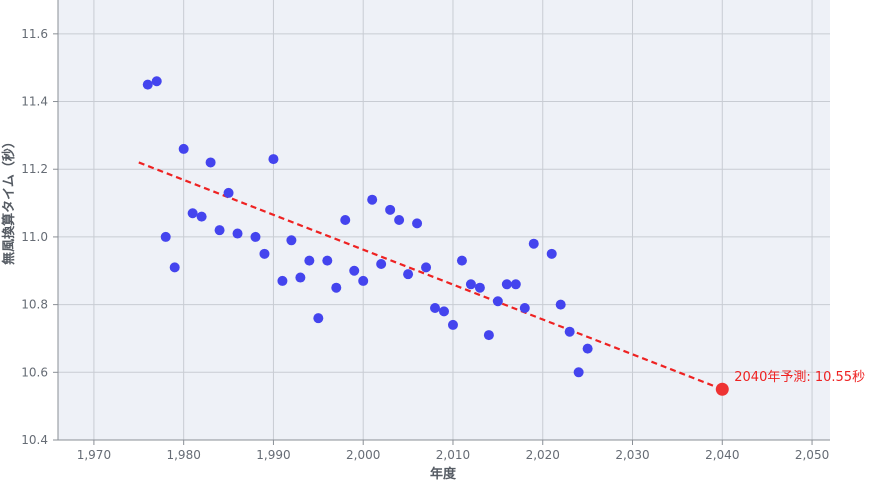 This screenshot has height=487, width=892. What do you see at coordinates (34, 34) in the screenshot?
I see `y-tick-label: 11.6` at bounding box center [34, 34].